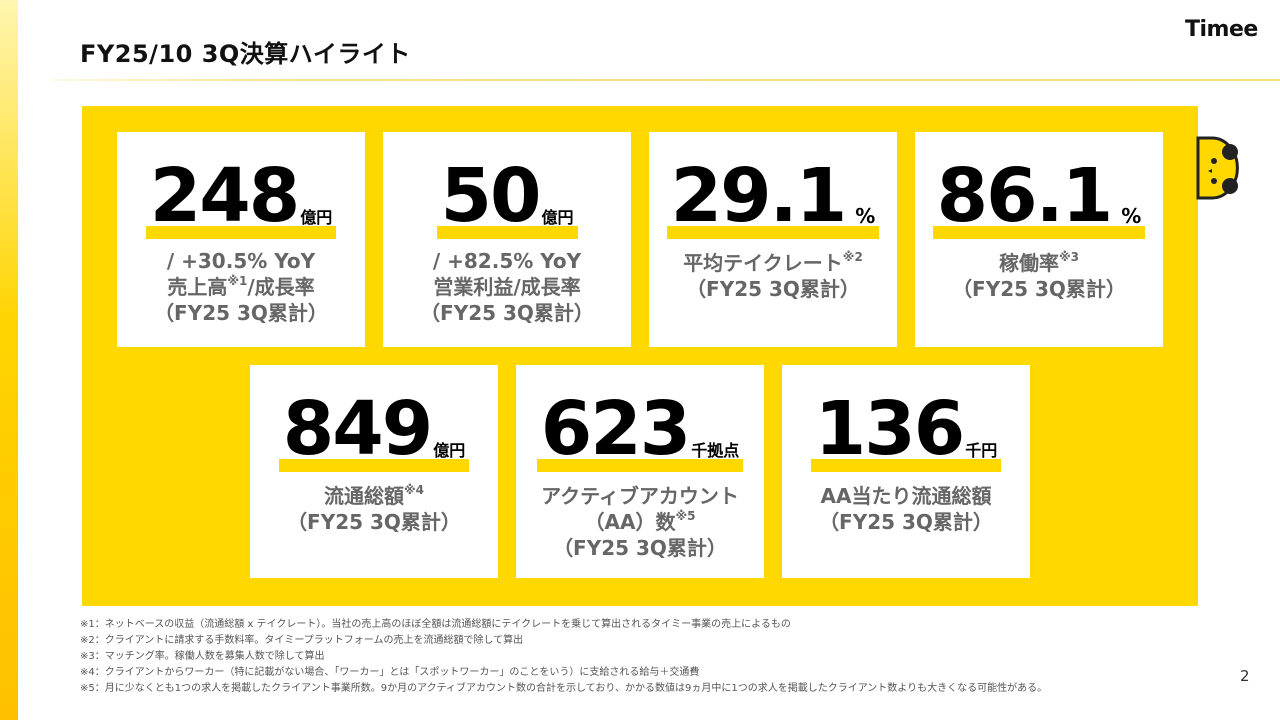 Image resolution: width=1280 pixels, height=720 pixels. I want to click on timee-logo: Timee, so click(1221, 29).